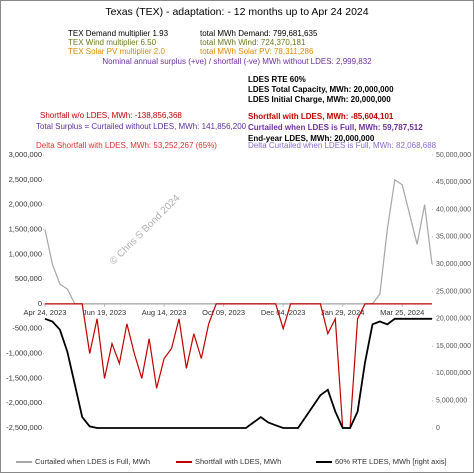 The image size is (474, 473). What do you see at coordinates (25, 154) in the screenshot?
I see `y-tick-label: 3,000,000` at bounding box center [25, 154].